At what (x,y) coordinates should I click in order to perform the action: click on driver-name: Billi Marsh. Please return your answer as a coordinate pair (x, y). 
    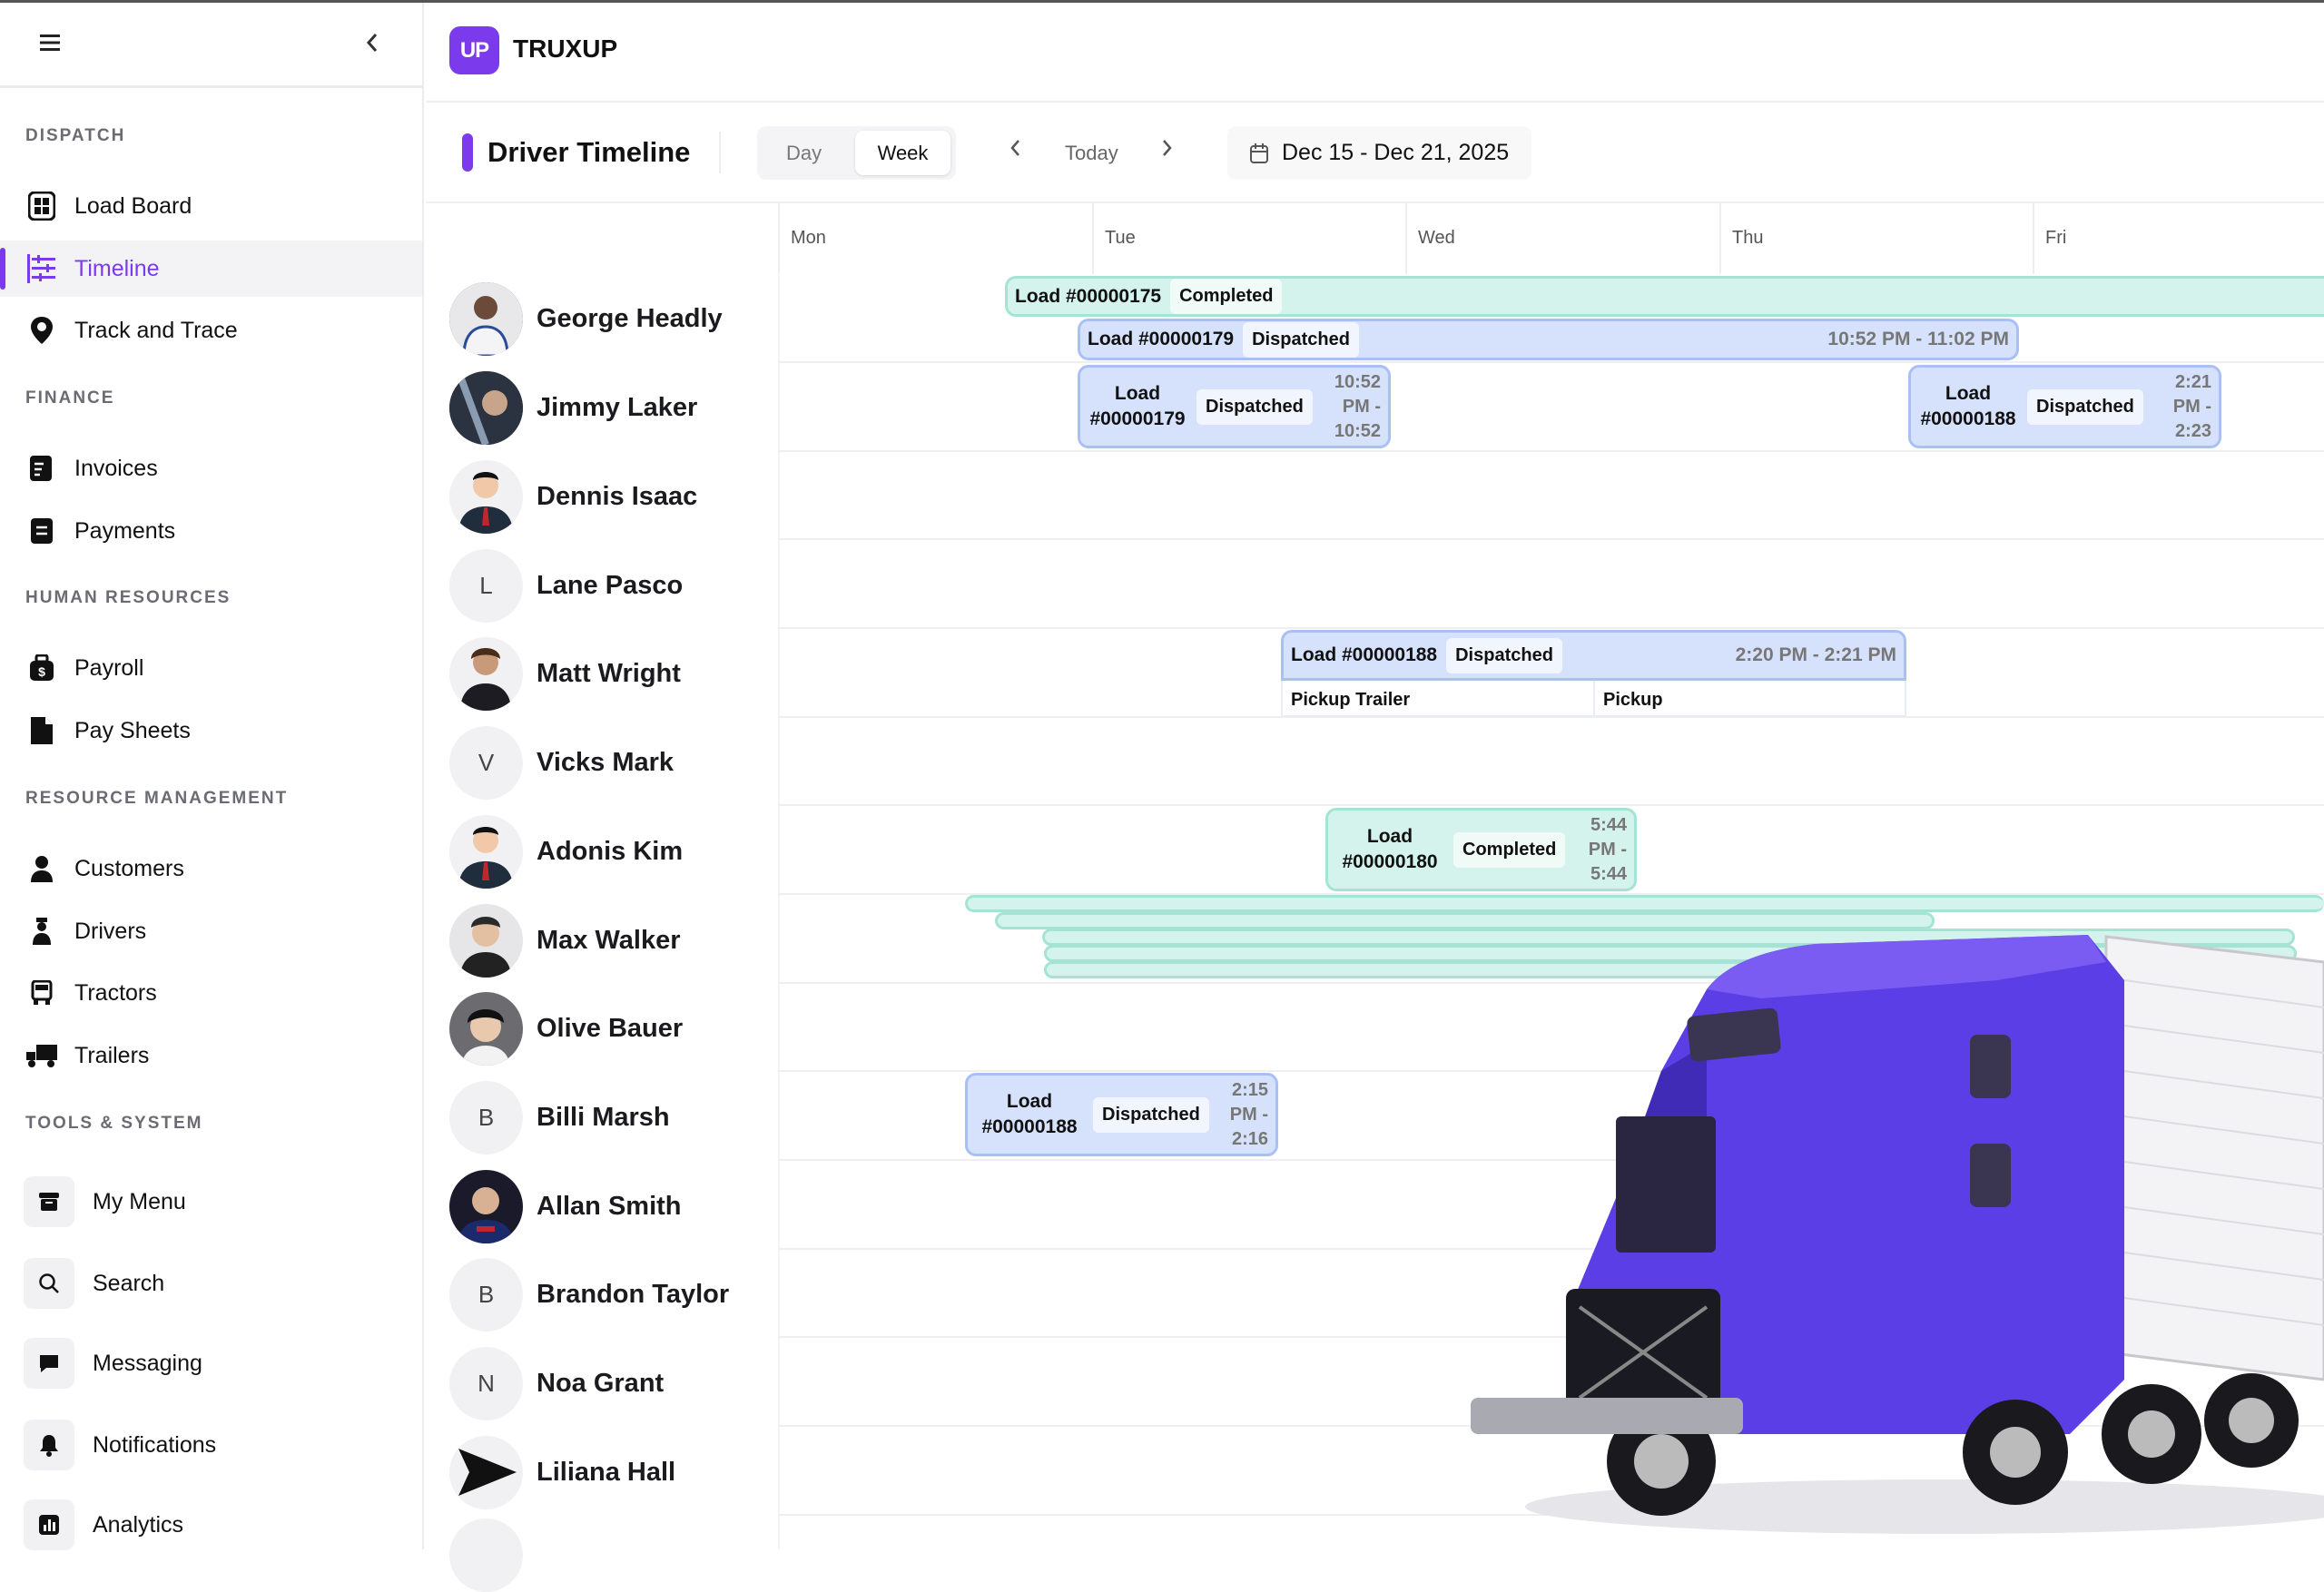
    Looking at the image, I should click on (603, 1117).